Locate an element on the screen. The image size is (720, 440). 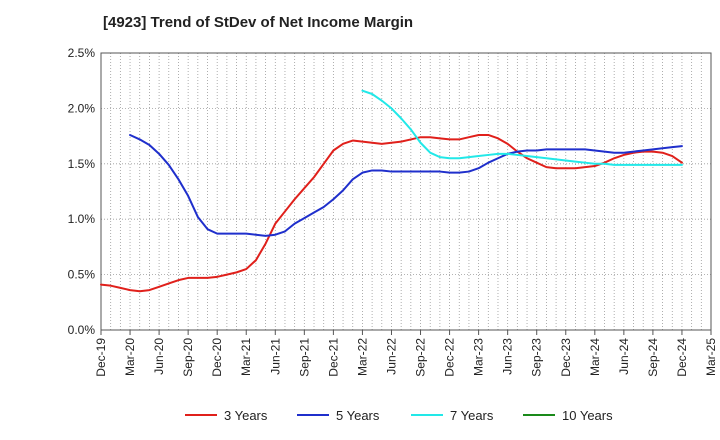
y-tick-label: 0.5% is located at coordinates (82, 275).